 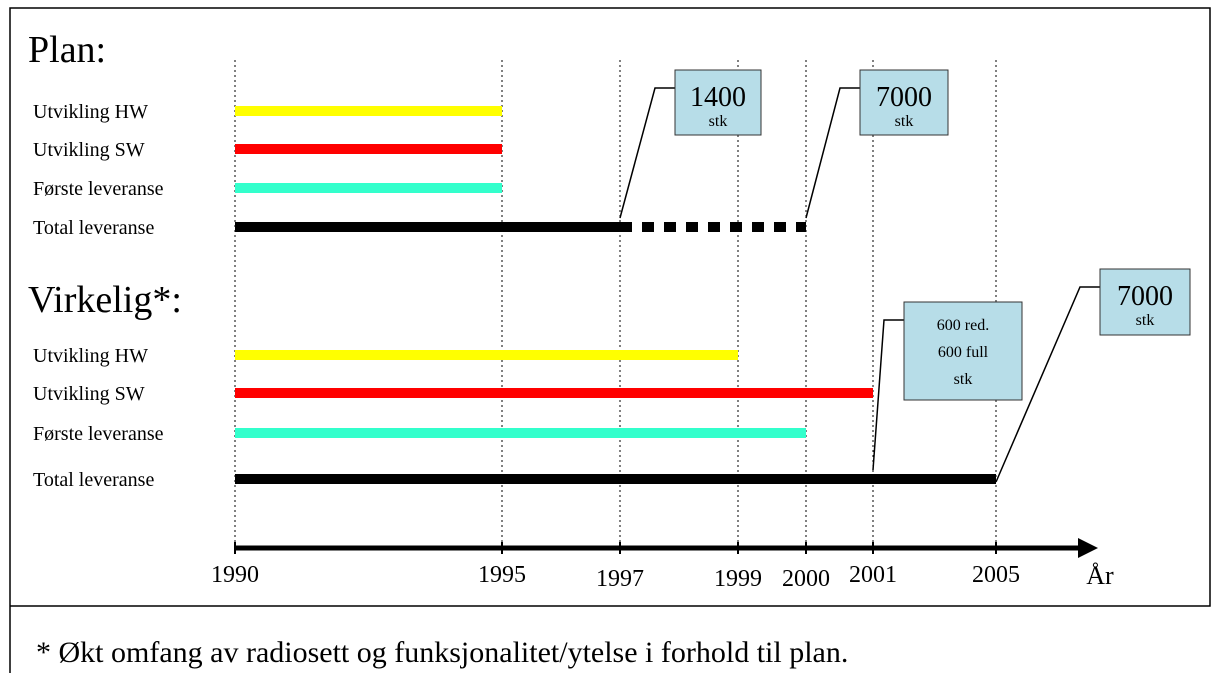 What do you see at coordinates (873, 575) in the screenshot?
I see `tick-label: 2001` at bounding box center [873, 575].